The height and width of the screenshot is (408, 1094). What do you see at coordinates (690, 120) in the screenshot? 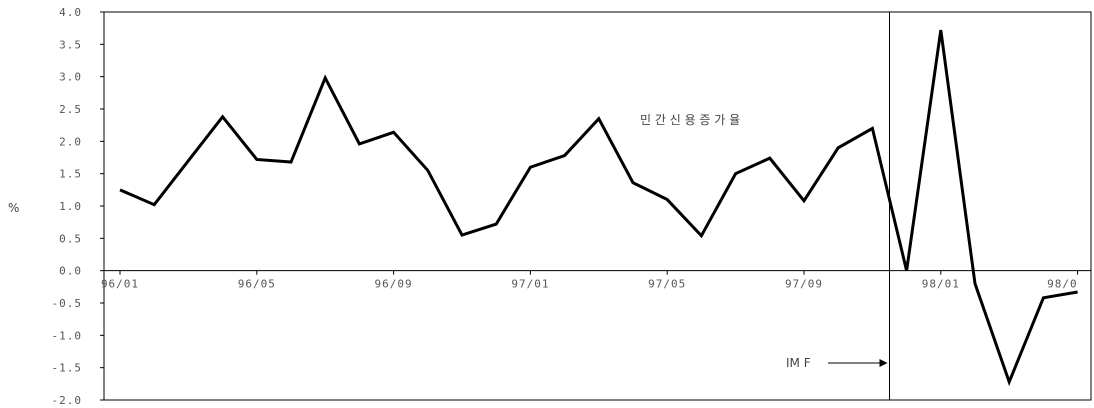
I see `series-label: 민 간 신 용 증 가 율` at bounding box center [690, 120].